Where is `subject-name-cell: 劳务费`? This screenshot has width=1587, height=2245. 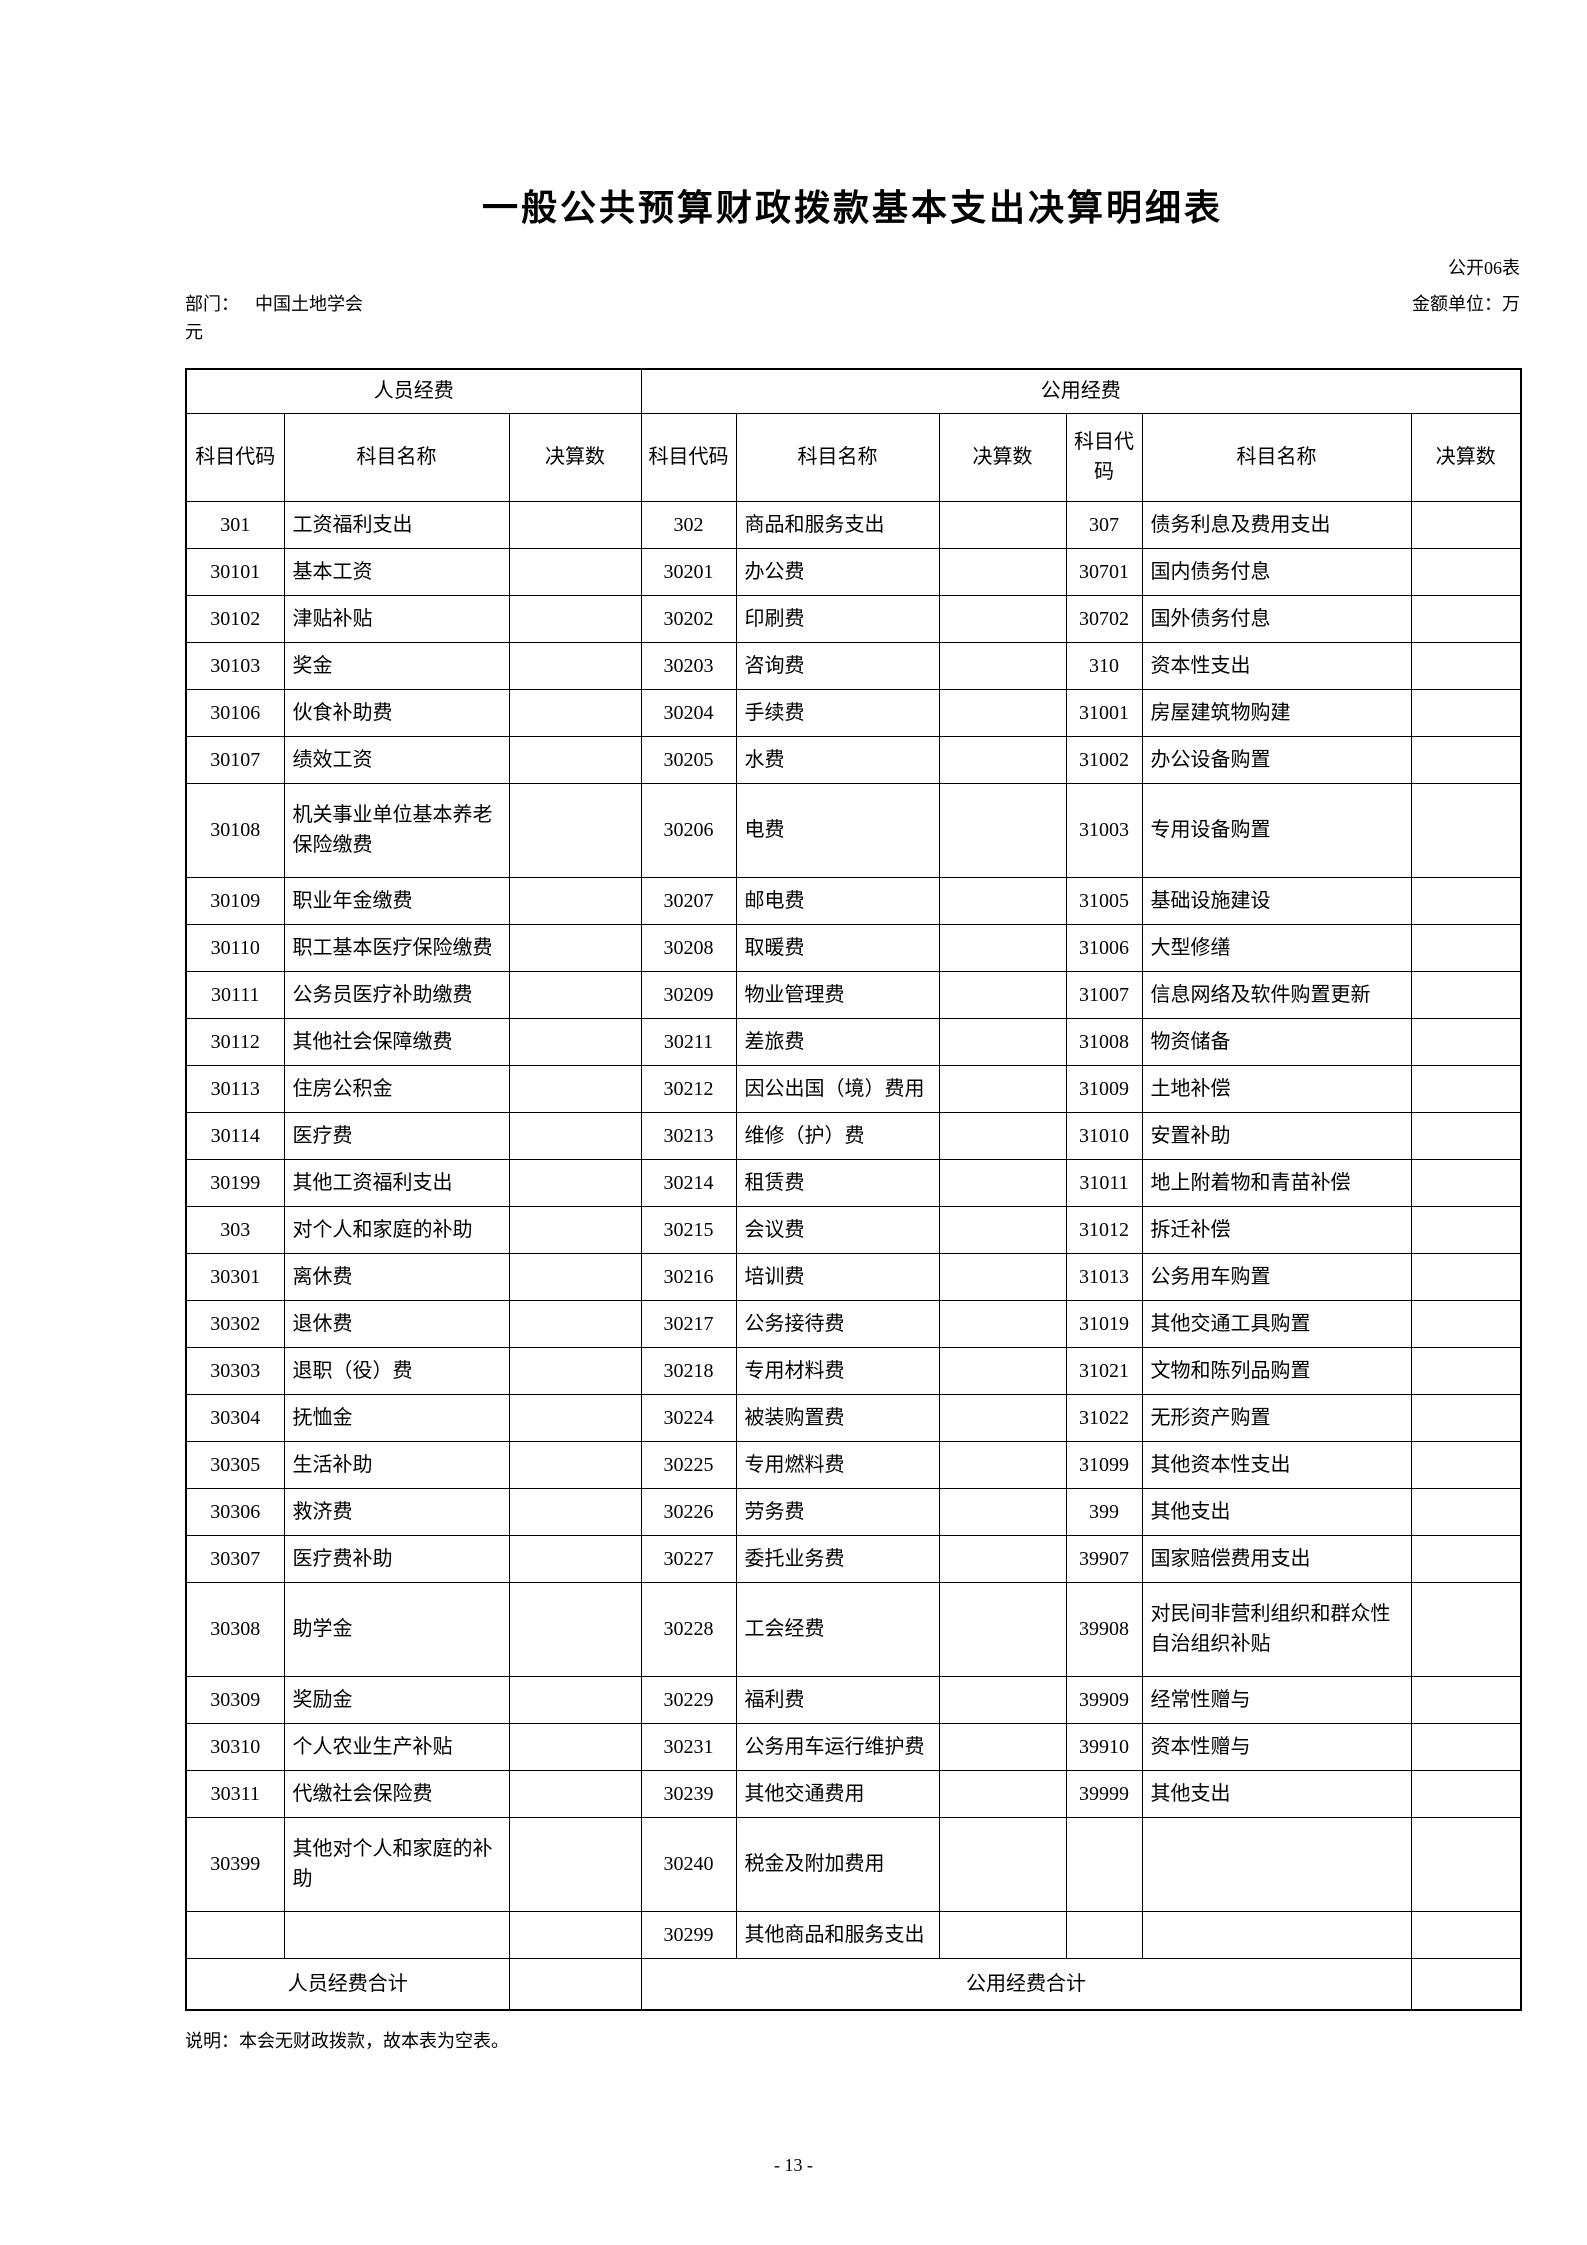 subject-name-cell: 劳务费 is located at coordinates (837, 1511).